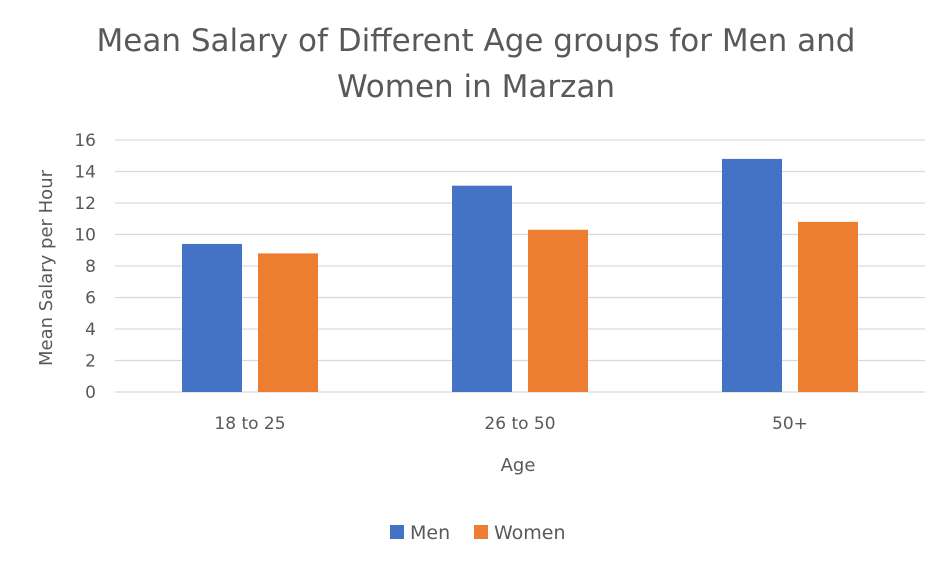 The height and width of the screenshot is (570, 952). What do you see at coordinates (90, 393) in the screenshot?
I see `y-tick-label: 0` at bounding box center [90, 393].